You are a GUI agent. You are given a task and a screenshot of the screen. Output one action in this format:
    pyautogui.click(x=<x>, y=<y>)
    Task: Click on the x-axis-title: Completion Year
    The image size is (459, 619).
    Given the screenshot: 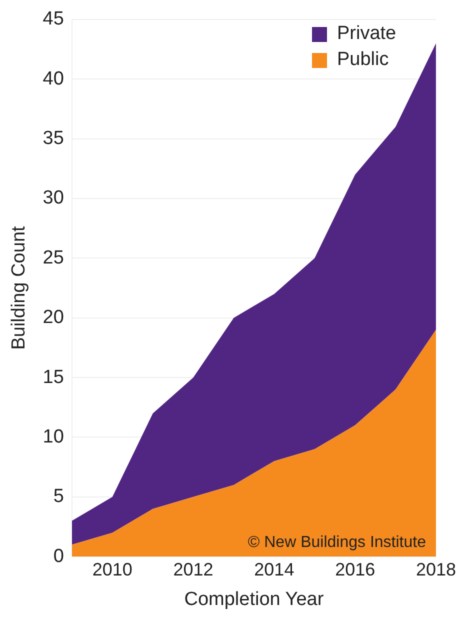 What is the action you would take?
    pyautogui.click(x=254, y=599)
    